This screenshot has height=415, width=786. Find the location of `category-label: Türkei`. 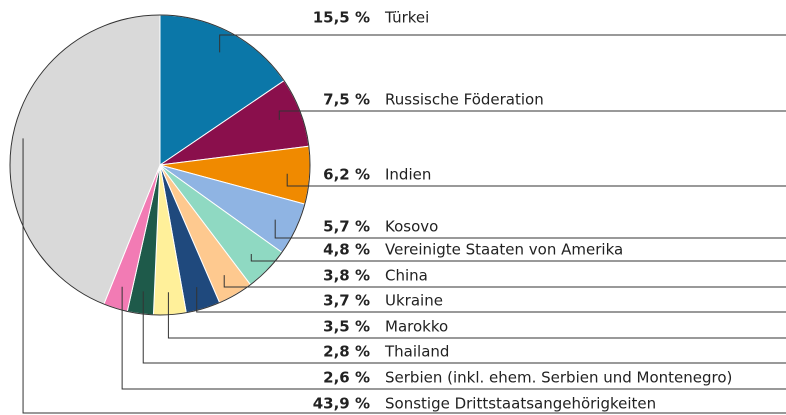

category-label: Türkei is located at coordinates (406, 18).